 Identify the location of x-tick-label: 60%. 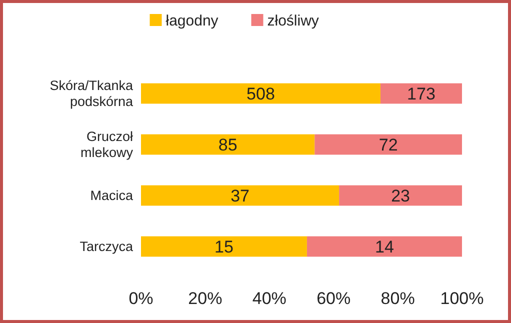
(333, 298).